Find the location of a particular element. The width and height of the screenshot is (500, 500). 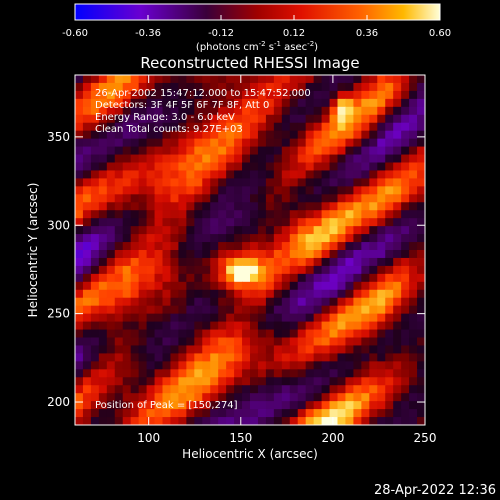

colorbar-tick-label: 0.60 is located at coordinates (440, 33).